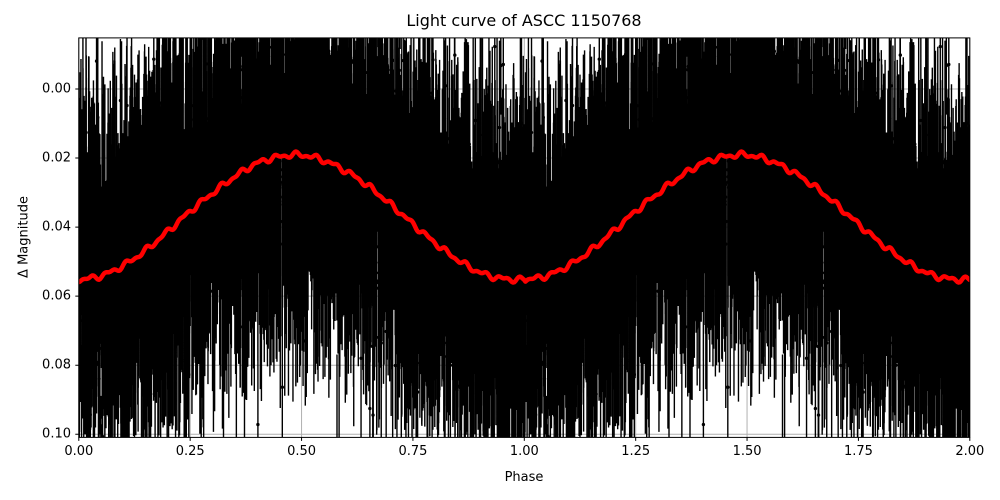 Image resolution: width=1000 pixels, height=500 pixels. Describe the element at coordinates (56, 158) in the screenshot. I see `y-tick-label: 0.02` at that location.